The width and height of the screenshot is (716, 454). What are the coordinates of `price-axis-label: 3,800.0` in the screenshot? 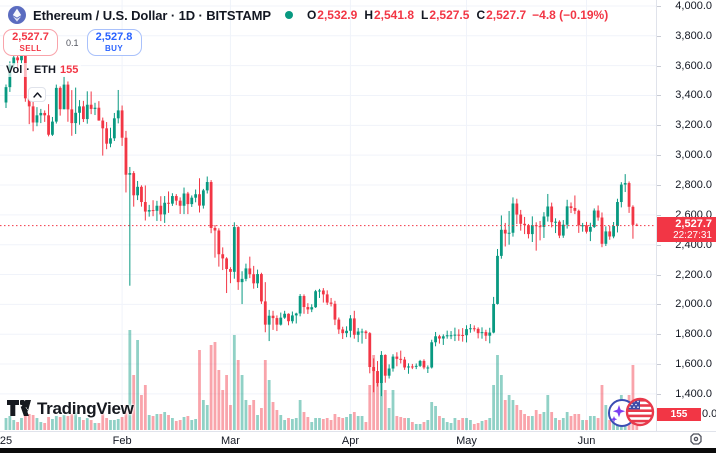 It's located at (693, 35).